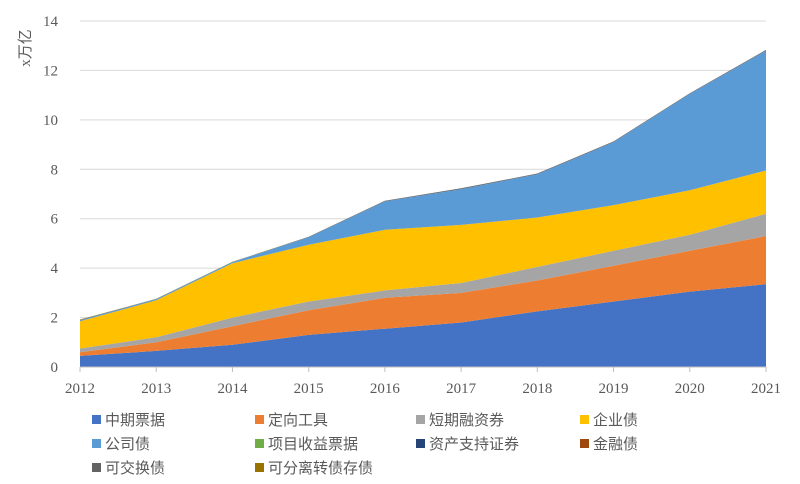 The width and height of the screenshot is (800, 484). I want to click on x-tick-label: 2013, so click(156, 389).